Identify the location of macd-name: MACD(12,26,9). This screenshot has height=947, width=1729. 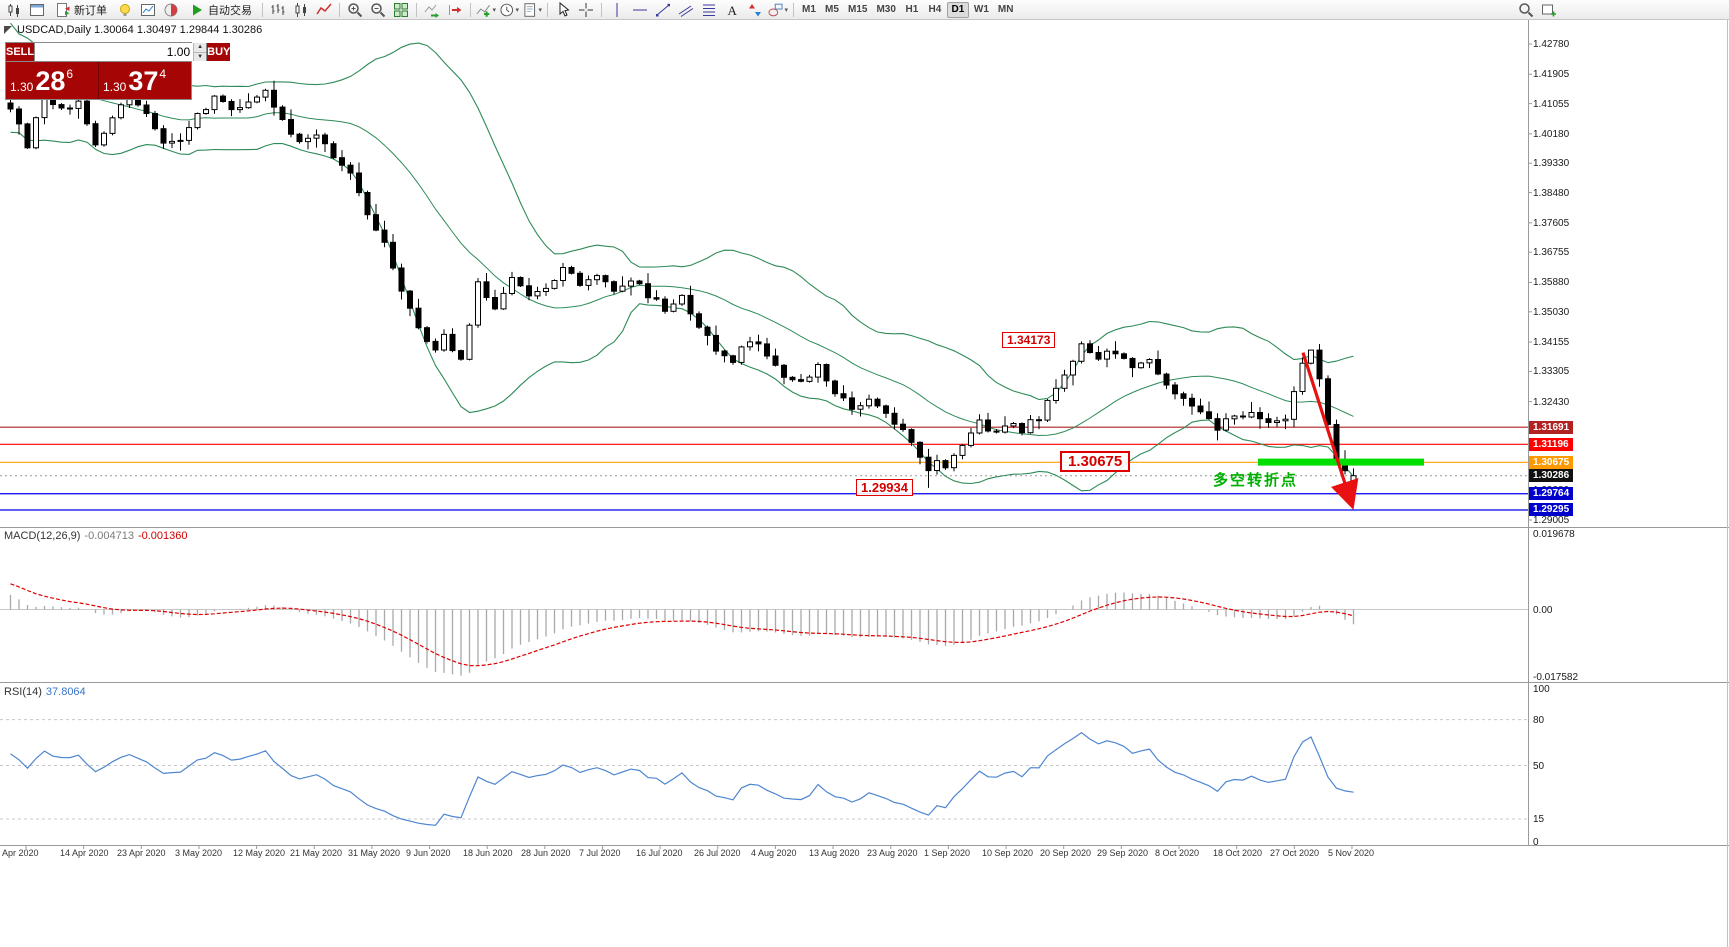
(42, 536).